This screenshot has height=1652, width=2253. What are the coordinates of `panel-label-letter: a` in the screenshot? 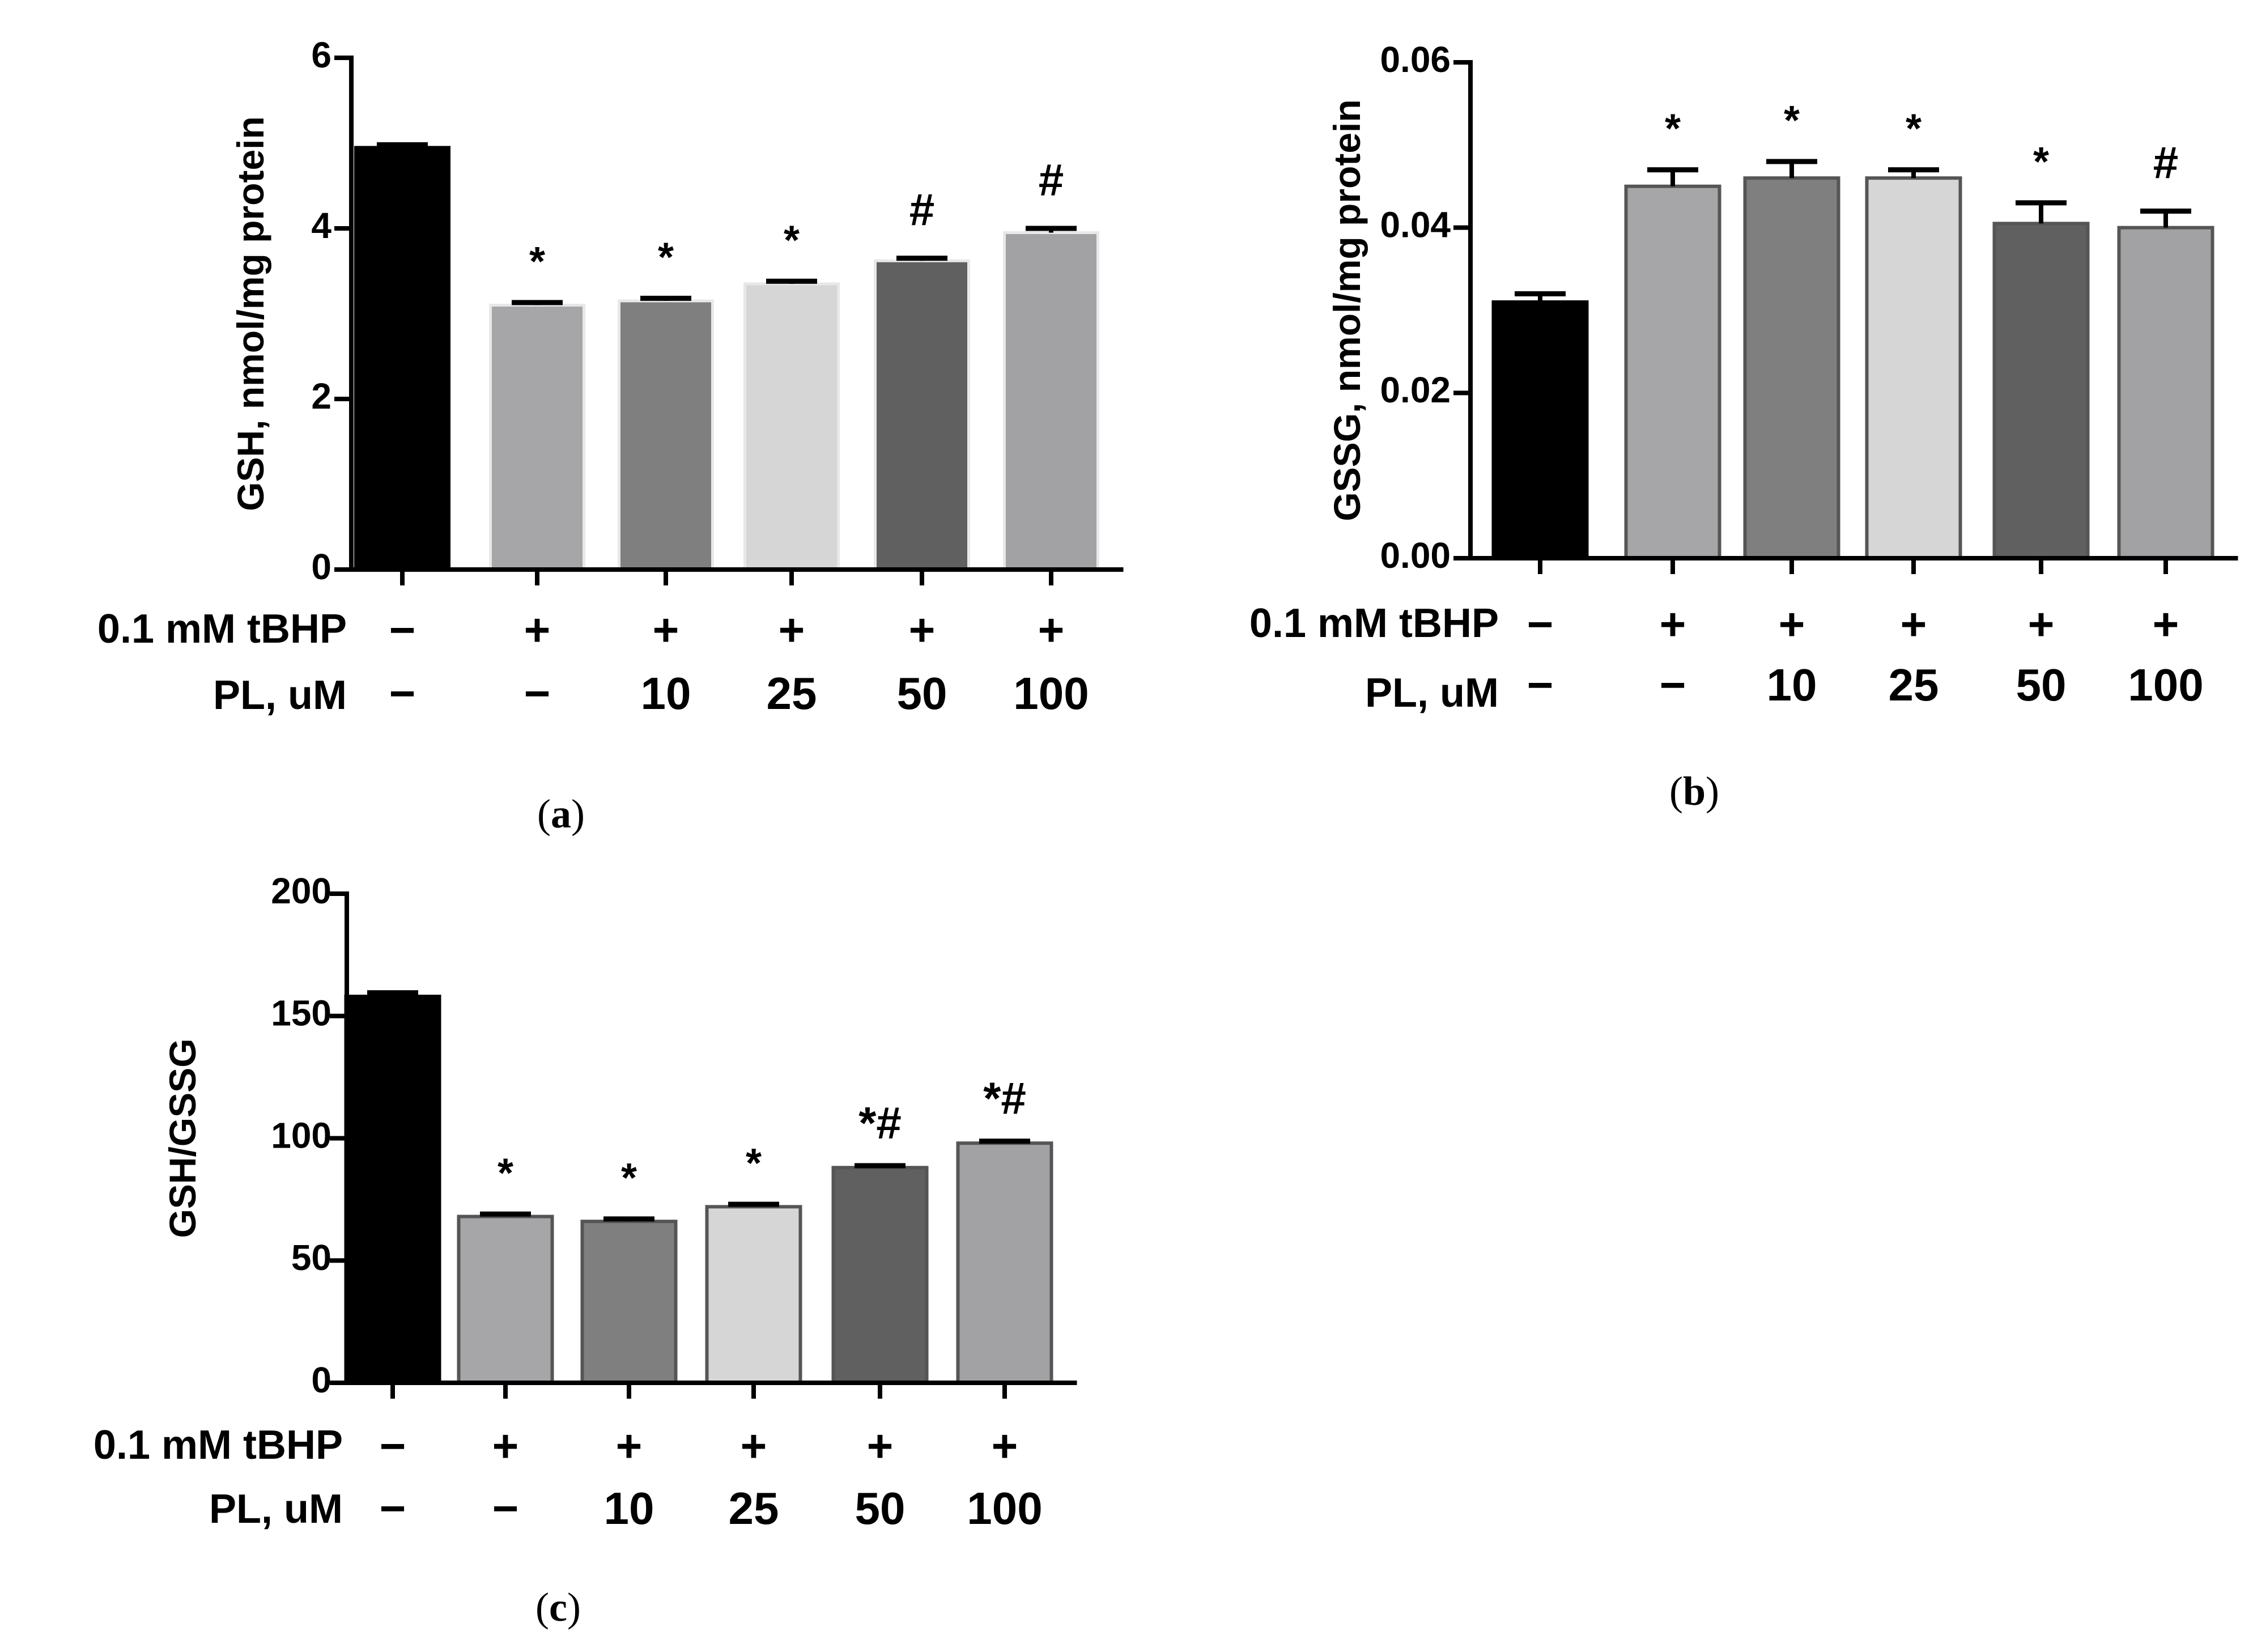 It's located at (561, 813).